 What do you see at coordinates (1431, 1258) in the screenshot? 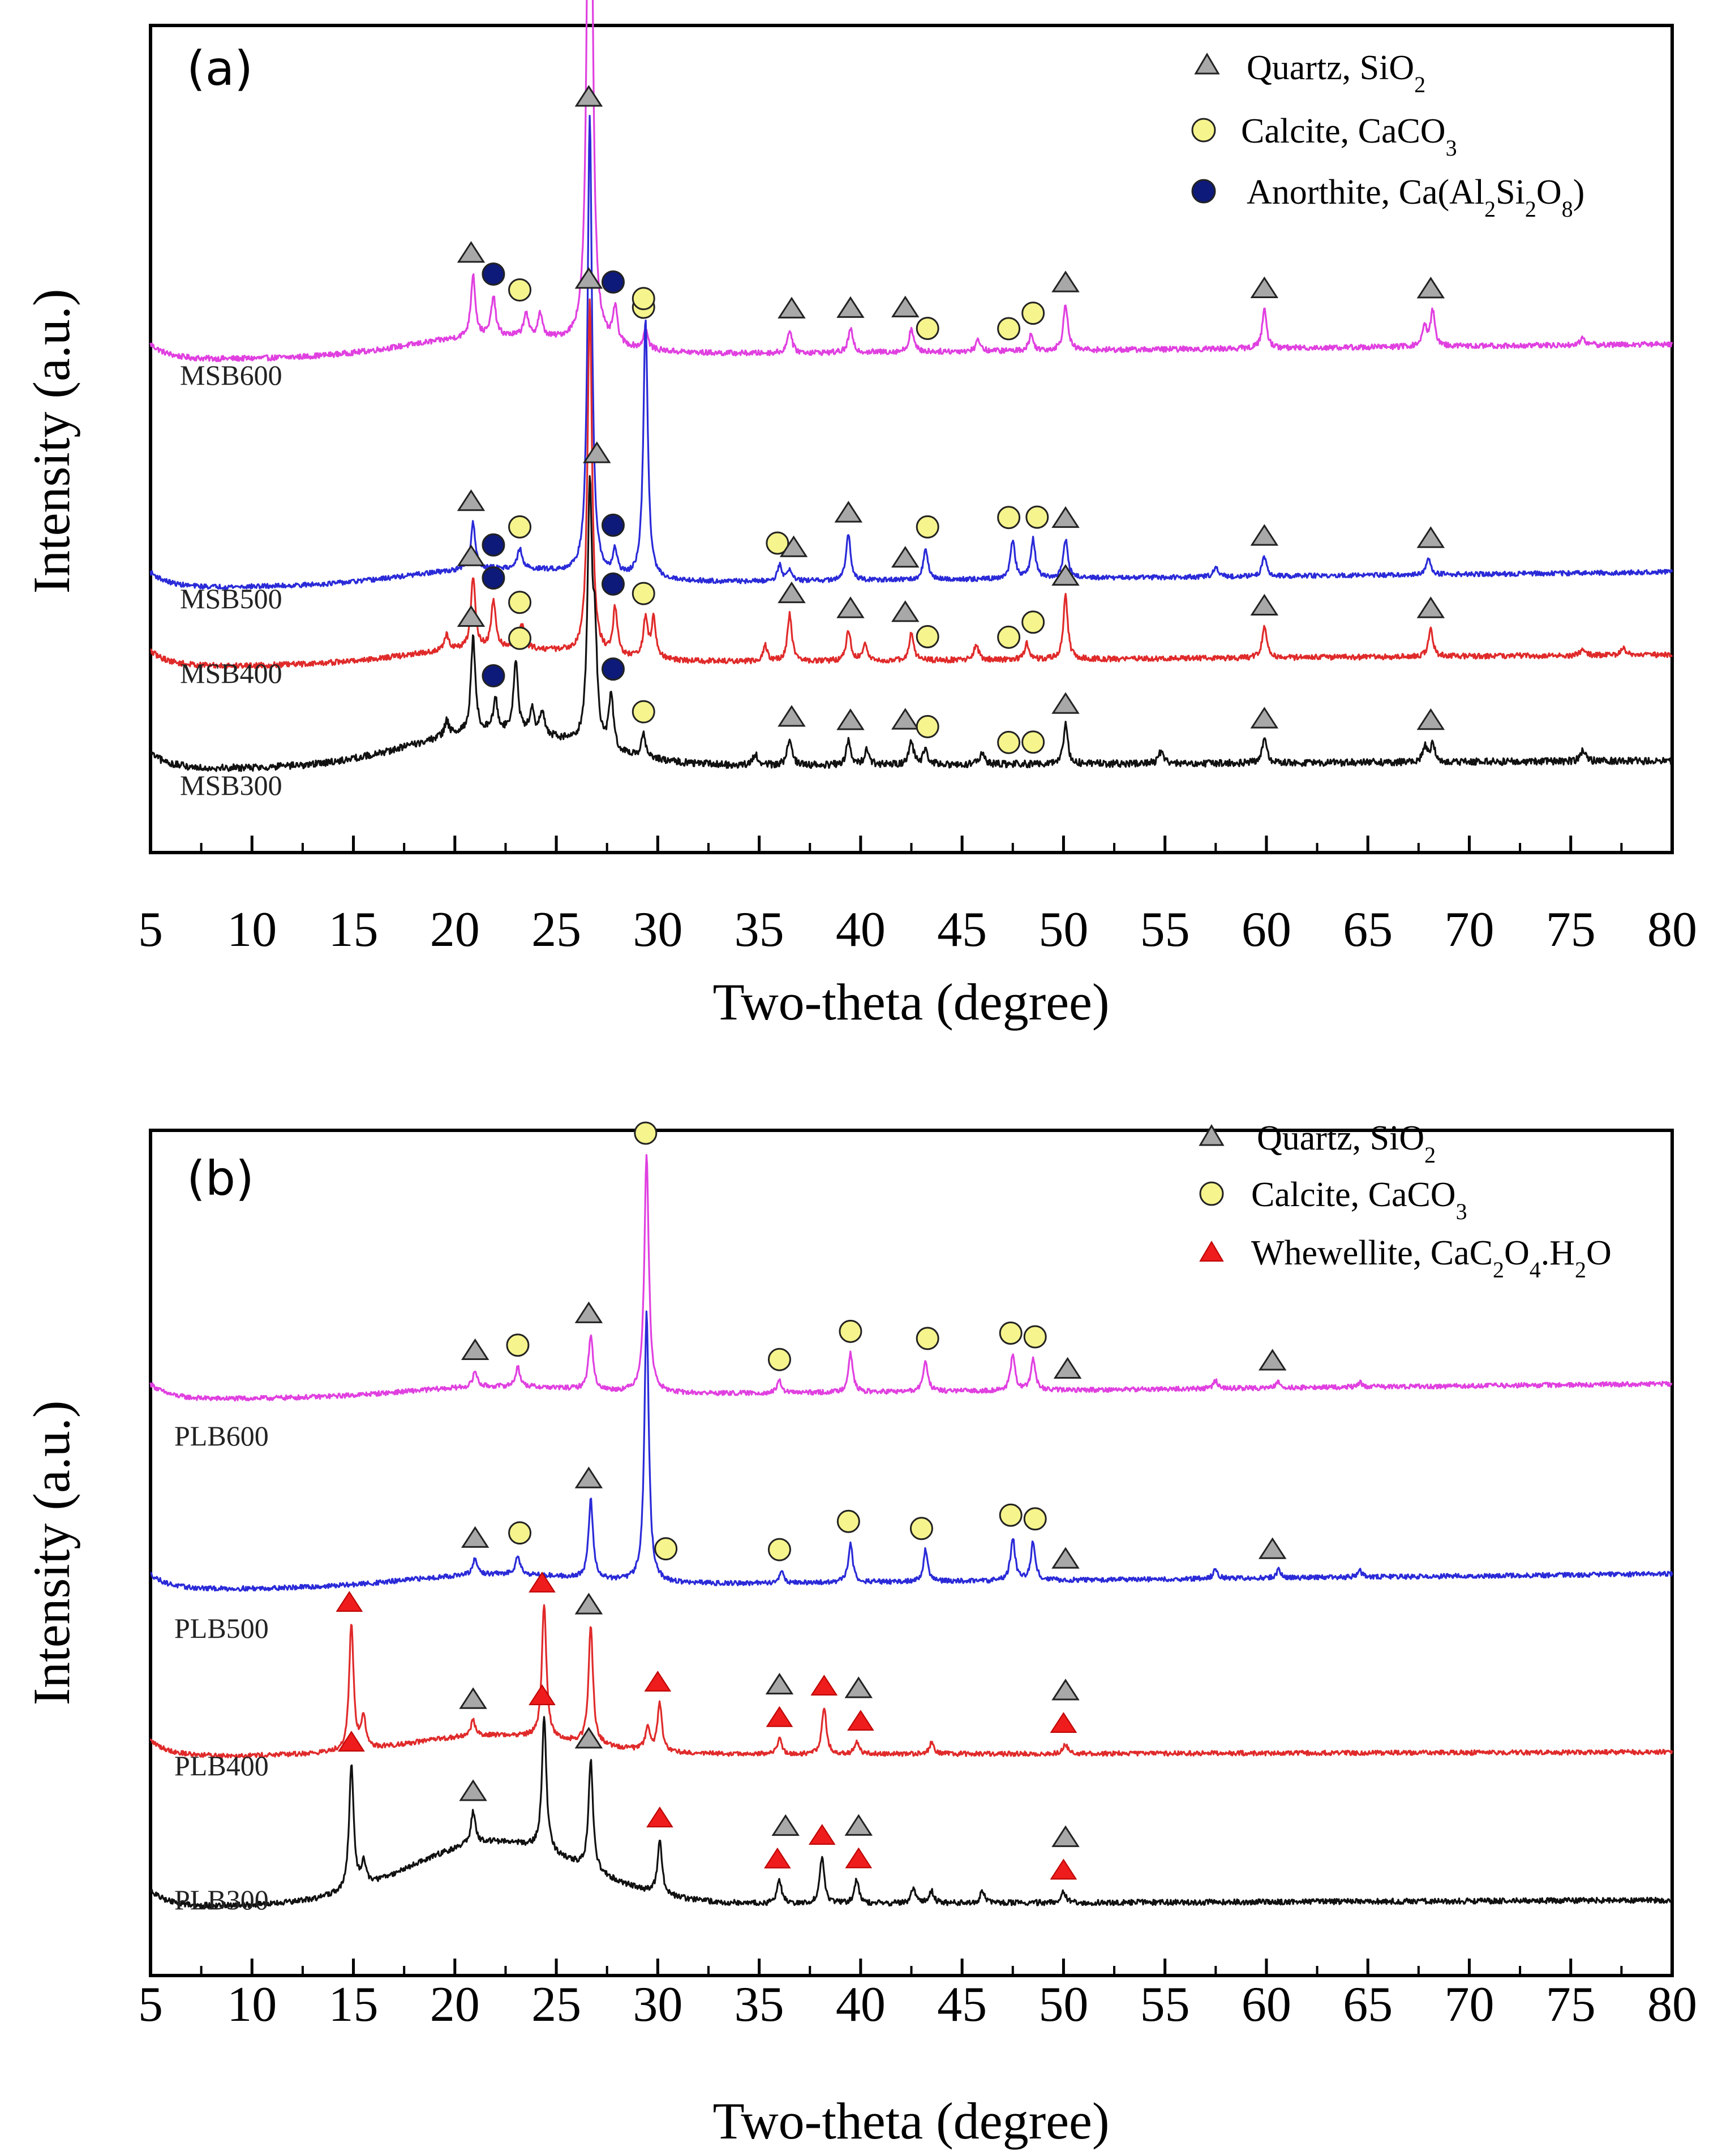
I see `legend-b-whewellite-label: Whewellite, CaC2O4.H2O` at bounding box center [1431, 1258].